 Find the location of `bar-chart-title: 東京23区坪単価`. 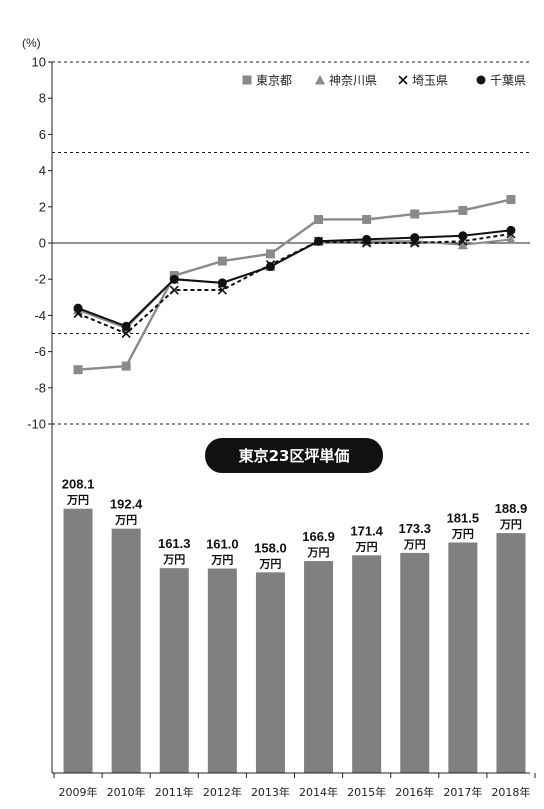

bar-chart-title: 東京23区坪単価 is located at coordinates (294, 456).